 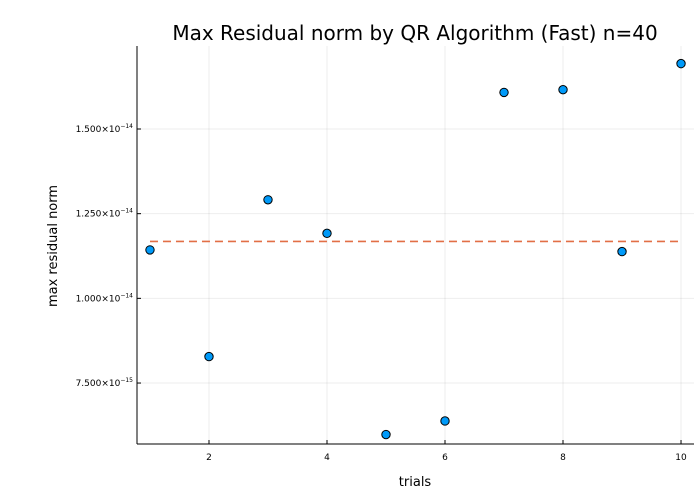 I want to click on y-tick-label: 7.500×10⁻¹⁵, so click(x=105, y=383).